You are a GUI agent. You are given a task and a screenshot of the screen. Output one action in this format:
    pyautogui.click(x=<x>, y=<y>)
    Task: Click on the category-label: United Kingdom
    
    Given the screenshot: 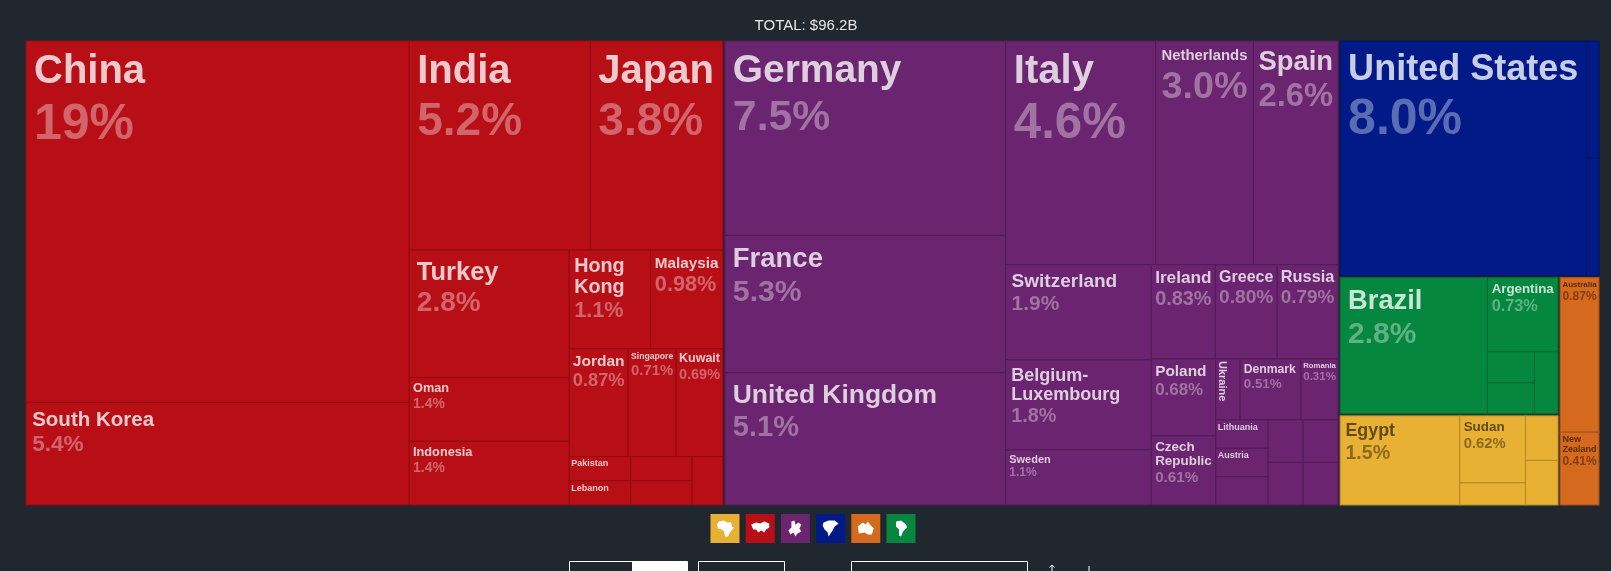 What is the action you would take?
    pyautogui.click(x=834, y=394)
    